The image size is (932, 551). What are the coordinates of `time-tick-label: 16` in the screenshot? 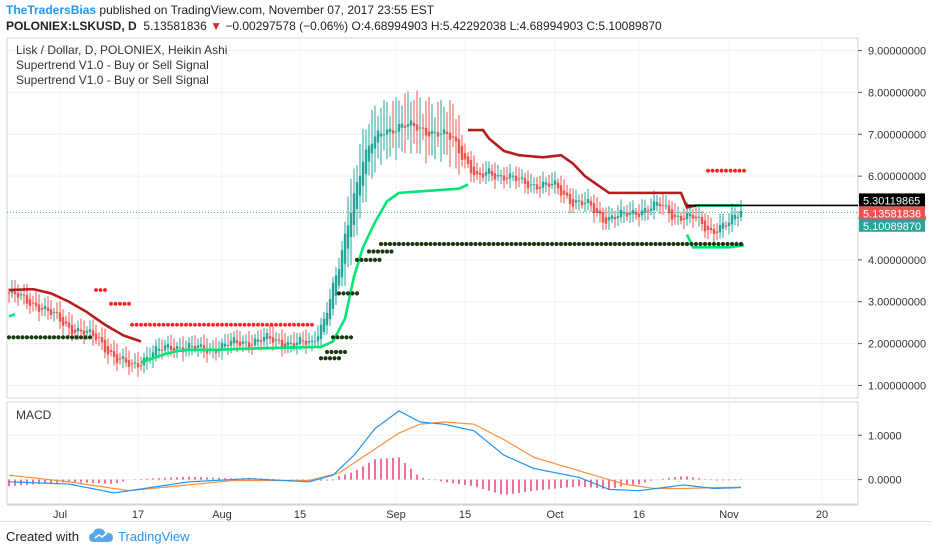 It's located at (639, 515).